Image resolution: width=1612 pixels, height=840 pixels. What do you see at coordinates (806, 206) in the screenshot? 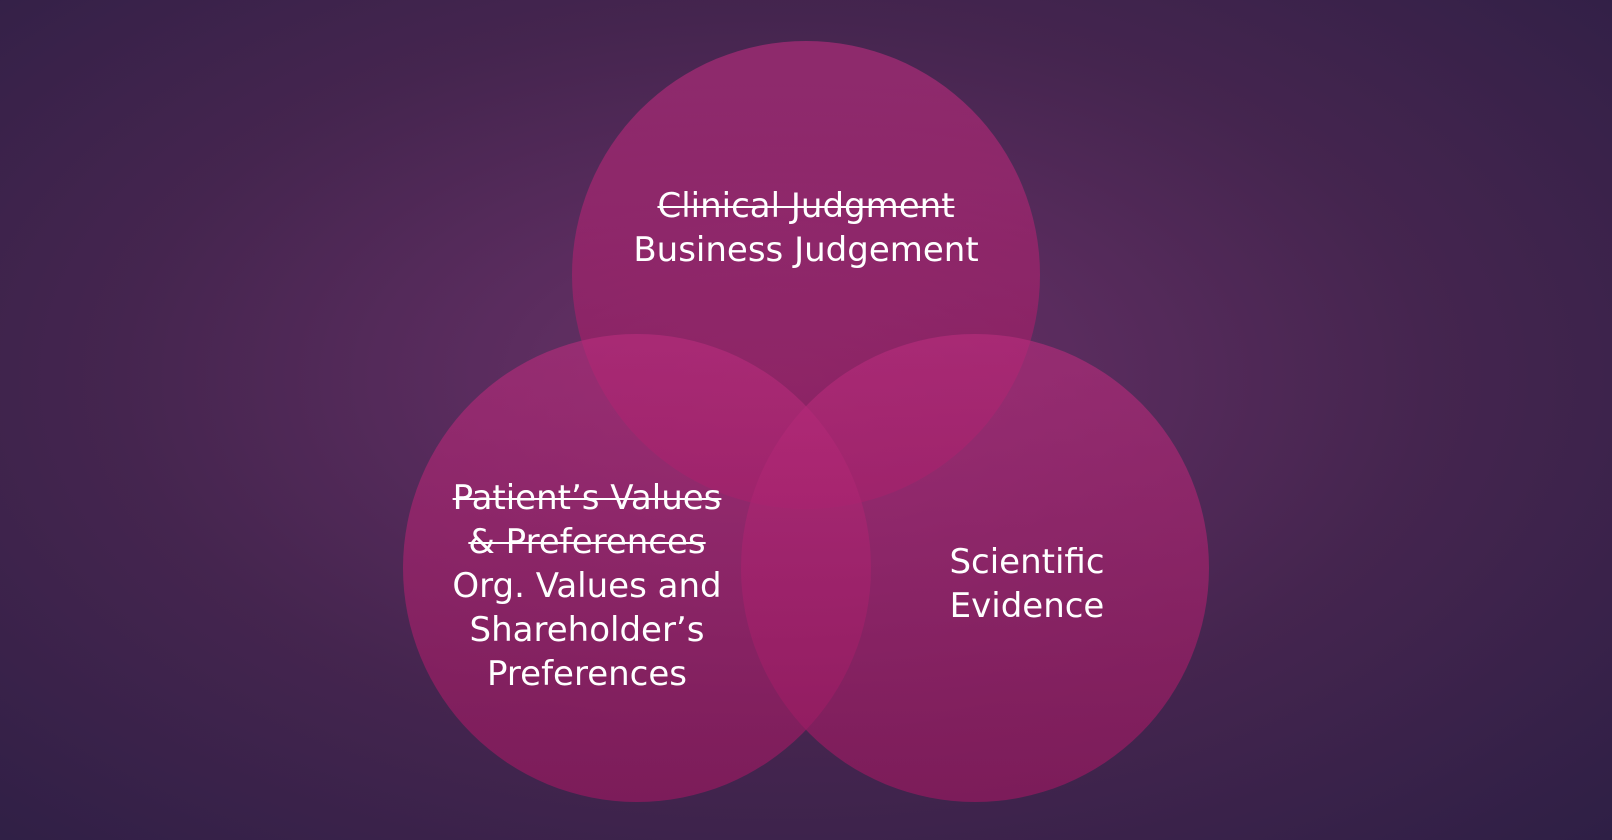
I see `struck-label-clinical-judgment: Clinical Judgment` at bounding box center [806, 206].